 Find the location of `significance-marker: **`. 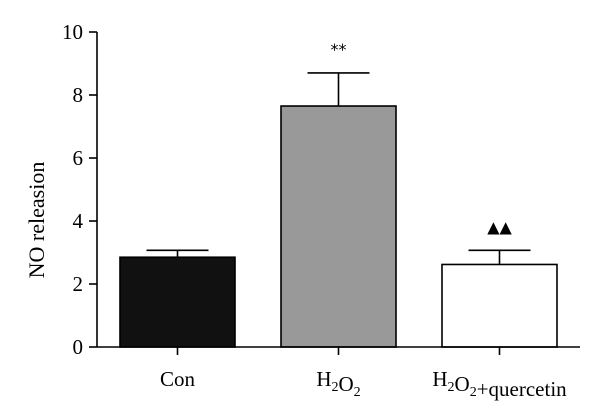

significance-marker: ** is located at coordinates (339, 49).